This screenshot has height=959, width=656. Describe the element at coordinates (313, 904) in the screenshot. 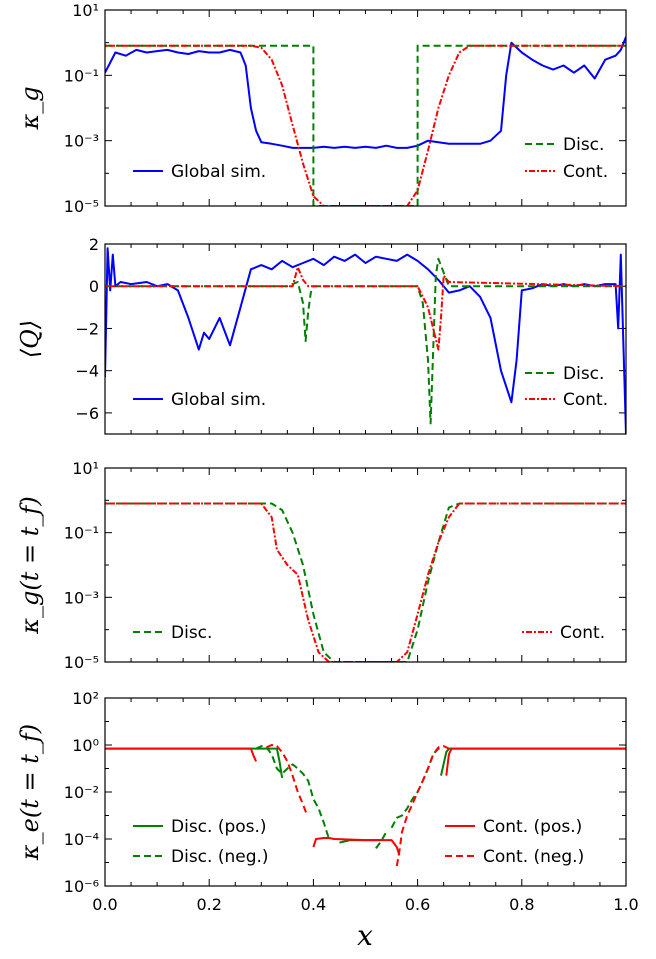

I see `x-tick-label: 0.4` at that location.